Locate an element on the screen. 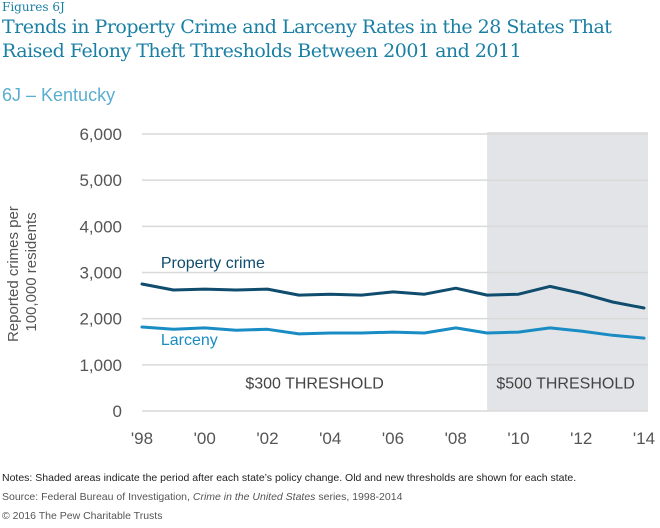 The width and height of the screenshot is (660, 528). y-tick-label: 2,000 is located at coordinates (100, 319).